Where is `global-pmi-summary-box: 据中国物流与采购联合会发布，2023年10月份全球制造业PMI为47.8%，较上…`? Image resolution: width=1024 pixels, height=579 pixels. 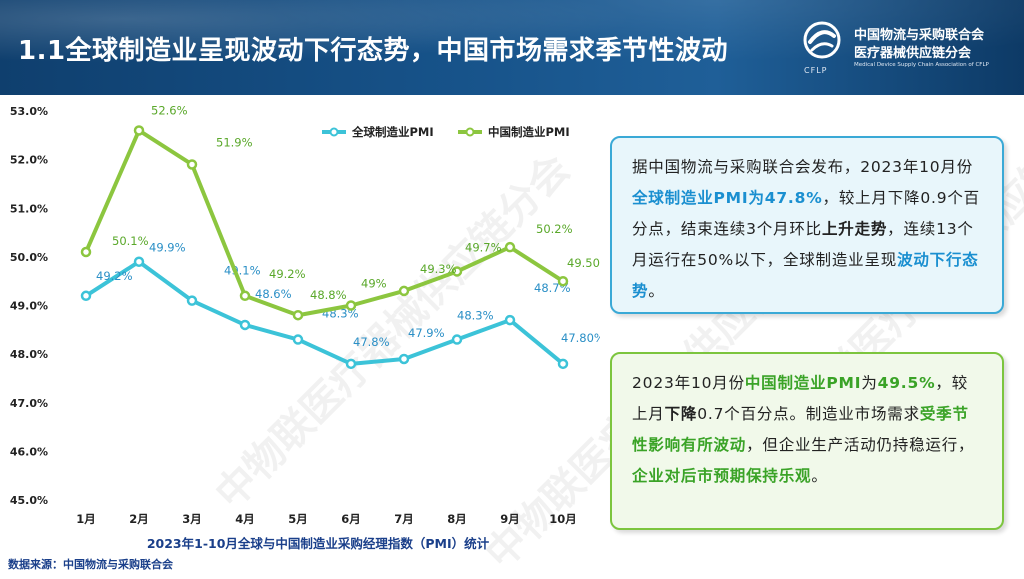
global-pmi-summary-box: 据中国物流与采购联合会发布，2023年10月份全球制造业PMI为47.8%，较上… is located at coordinates (807, 225).